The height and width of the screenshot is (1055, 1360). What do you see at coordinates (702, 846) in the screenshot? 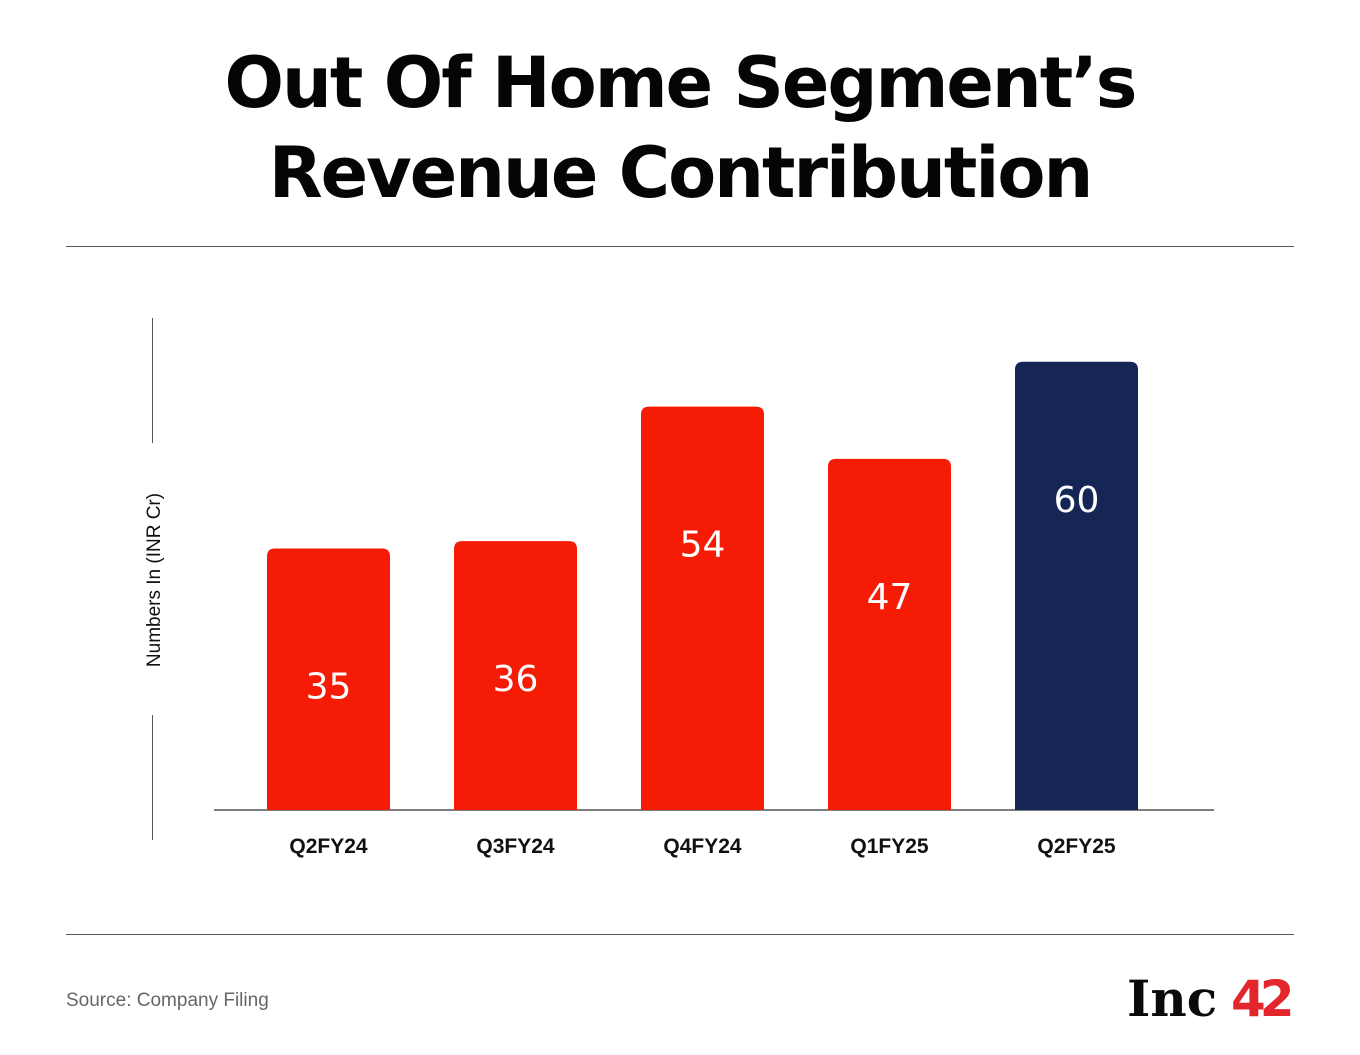
I see `x-tick-label-q4fy24: Q4FY24` at bounding box center [702, 846].